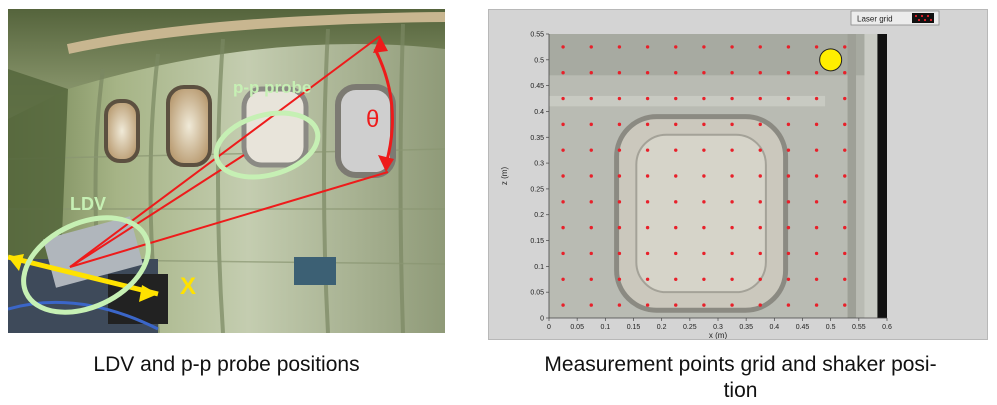  I want to click on theta-arc, so click(383, 106).